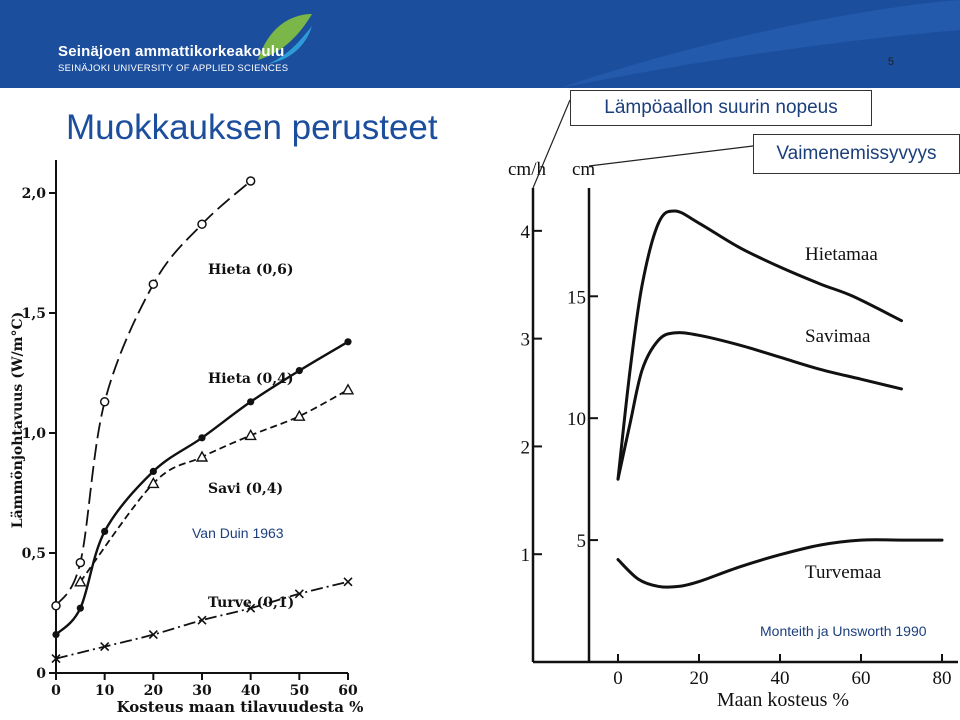  I want to click on header-banner, so click(480, 44).